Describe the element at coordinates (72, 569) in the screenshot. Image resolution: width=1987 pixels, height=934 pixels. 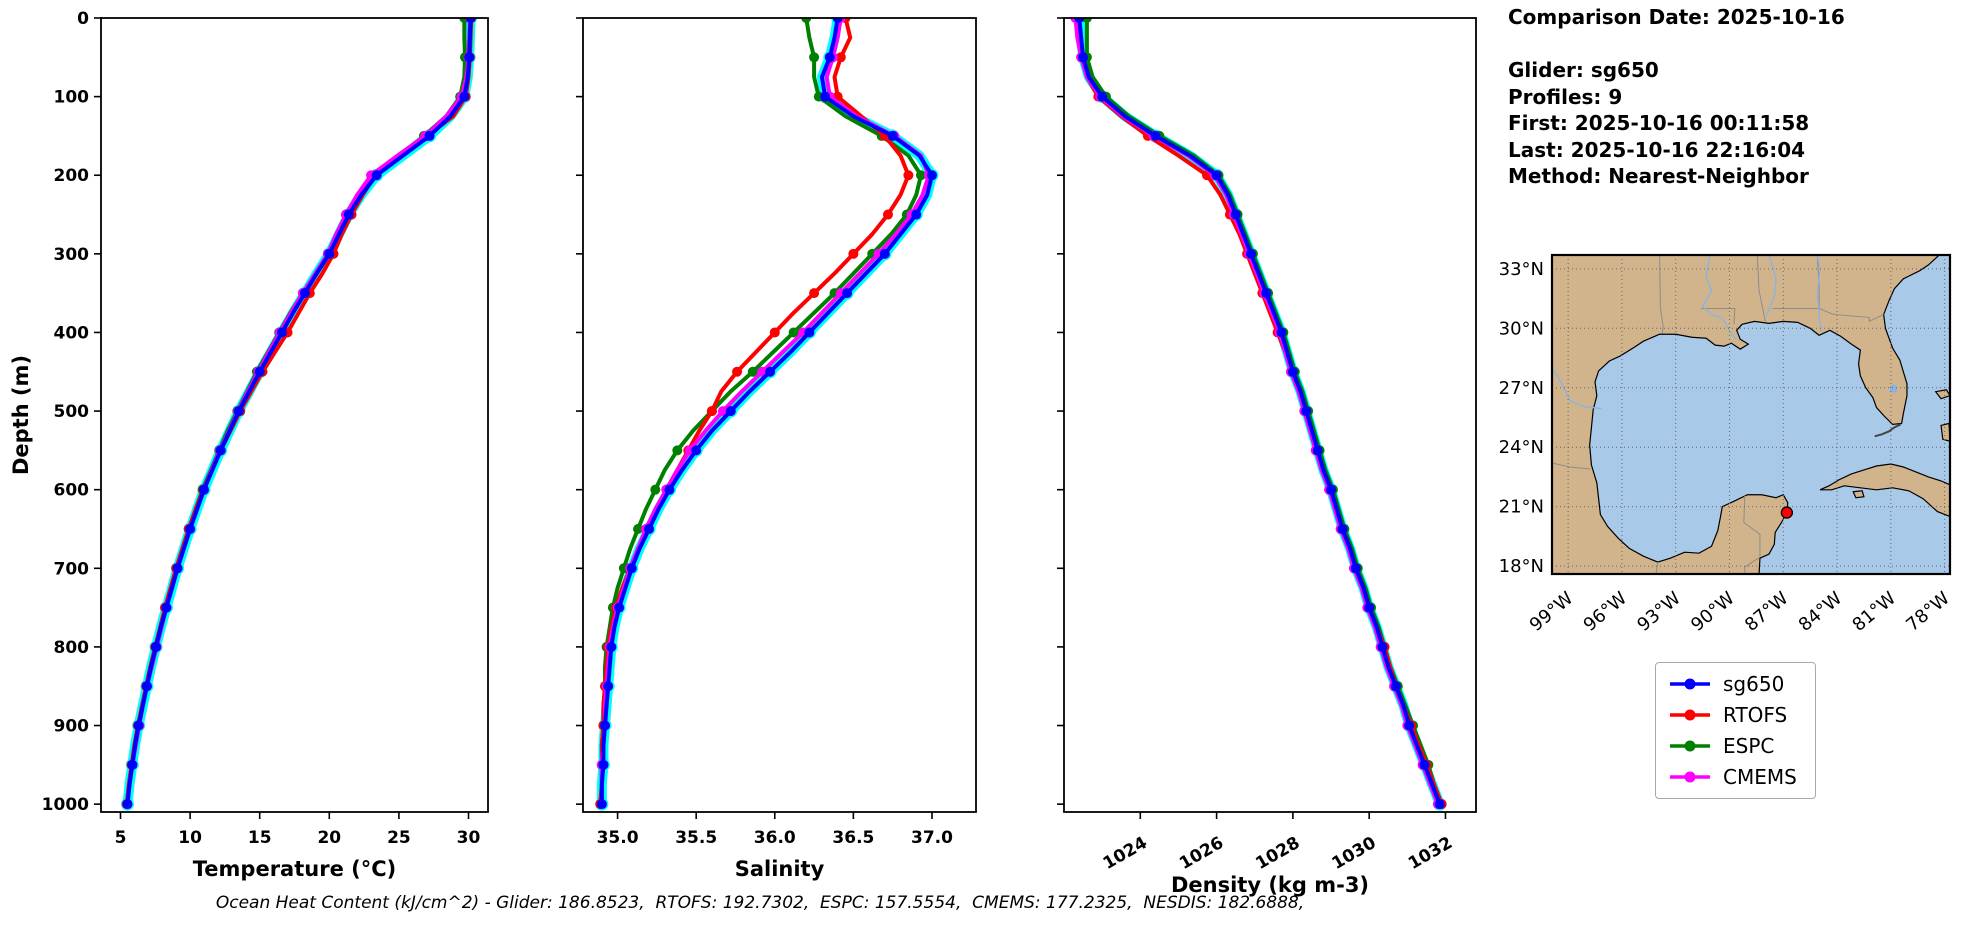
I see `svg-text: 700` at that location.